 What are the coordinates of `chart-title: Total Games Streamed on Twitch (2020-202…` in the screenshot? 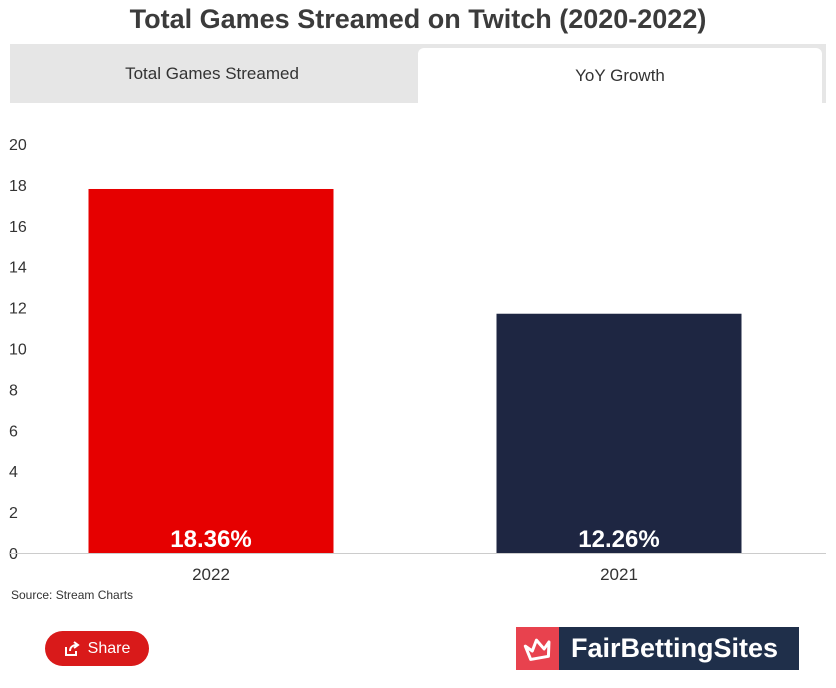 It's located at (418, 19).